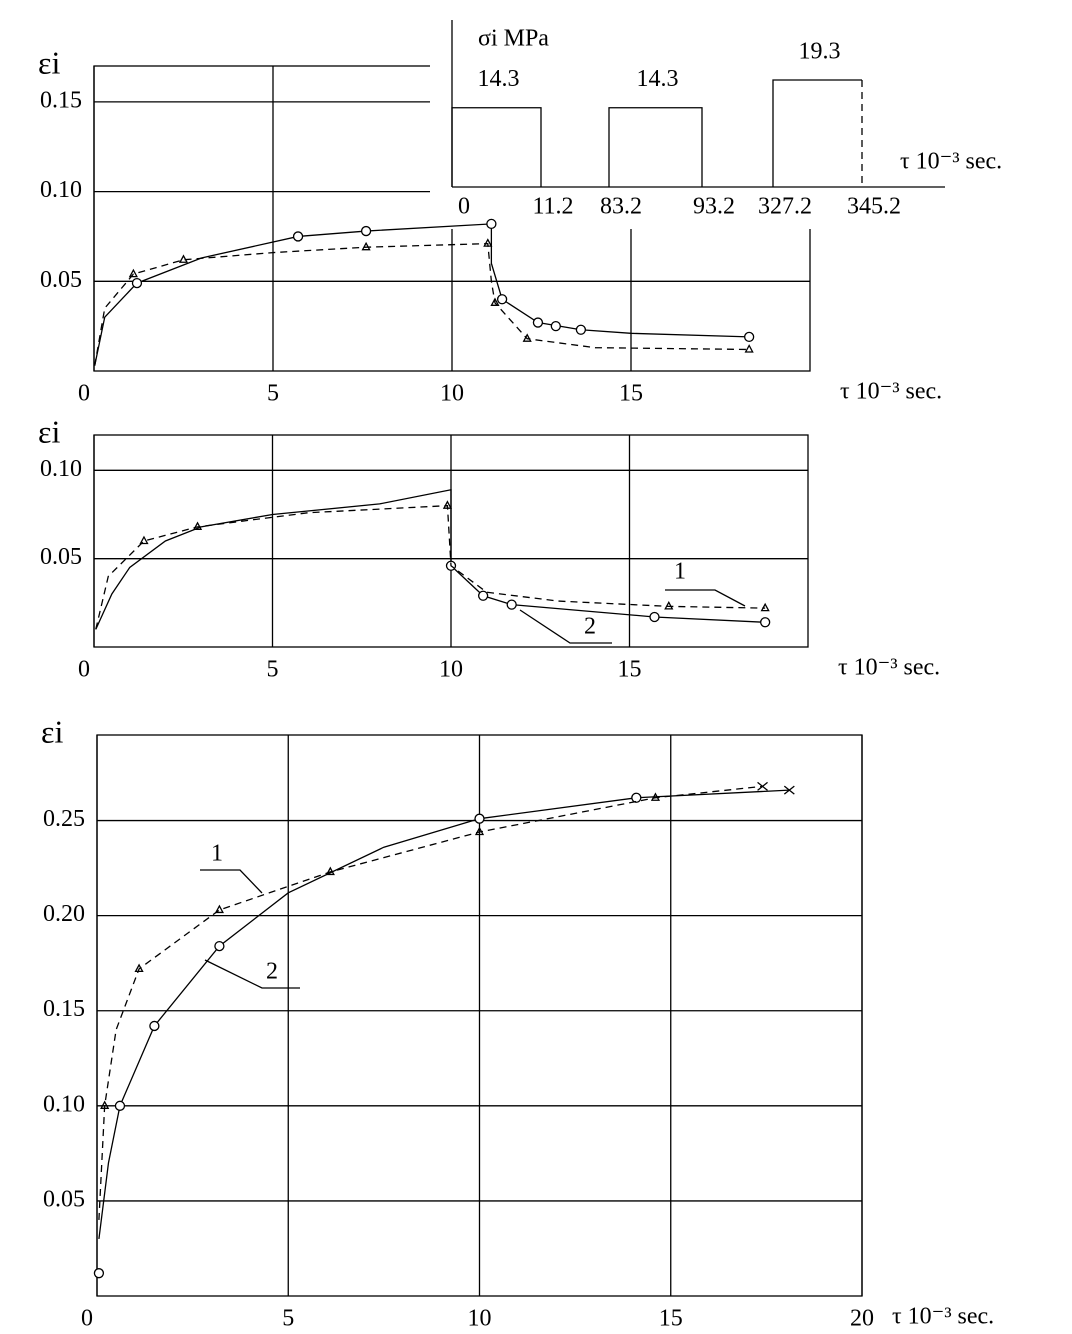  Describe the element at coordinates (552, 207) in the screenshot. I see `x-tick-label: 11.2` at that location.